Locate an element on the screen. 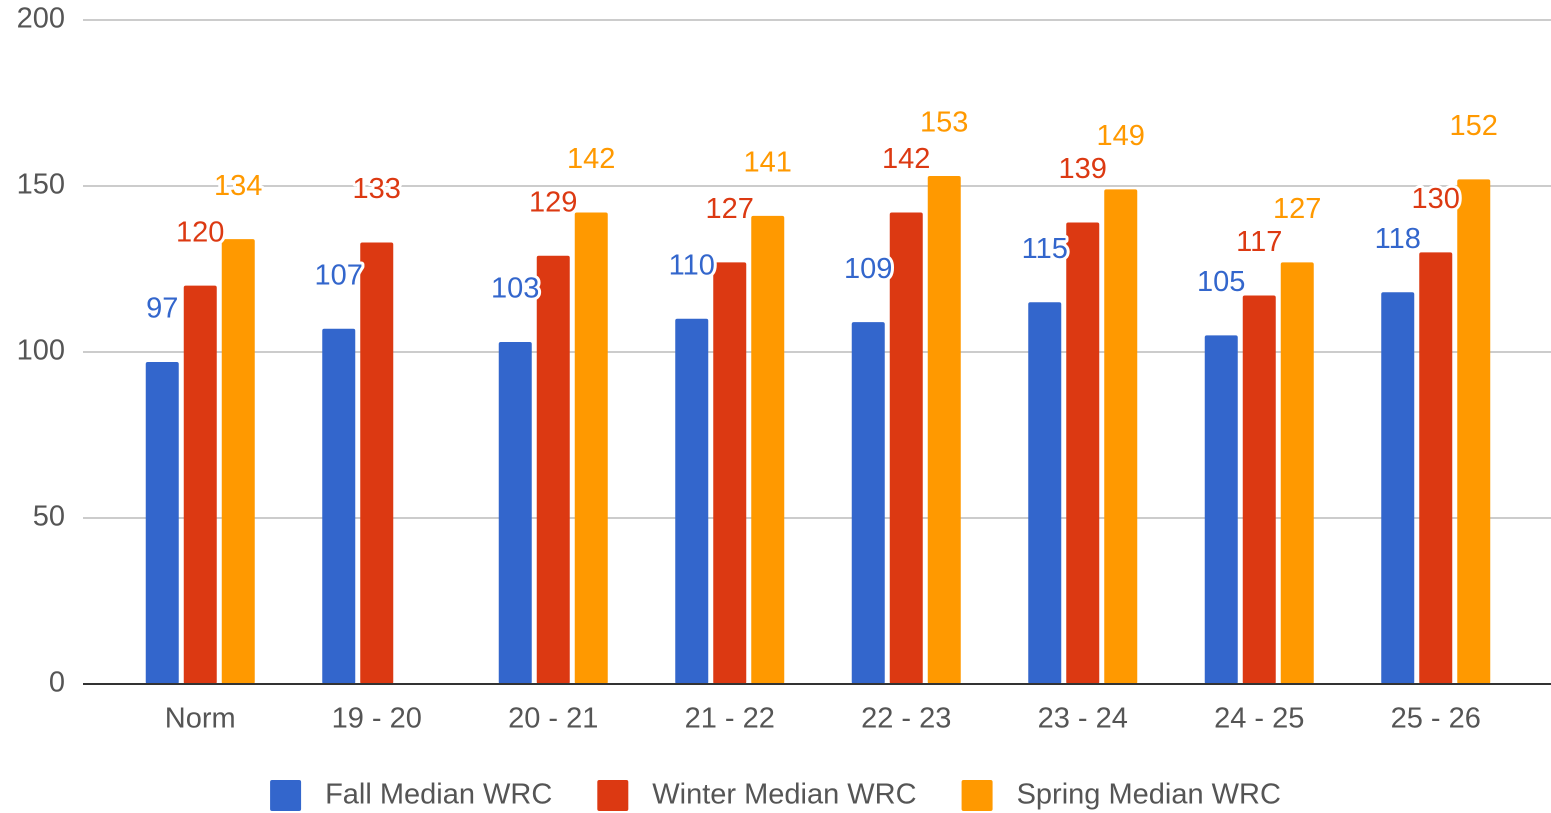 The width and height of the screenshot is (1551, 813). data-label: 105 is located at coordinates (1221, 282).